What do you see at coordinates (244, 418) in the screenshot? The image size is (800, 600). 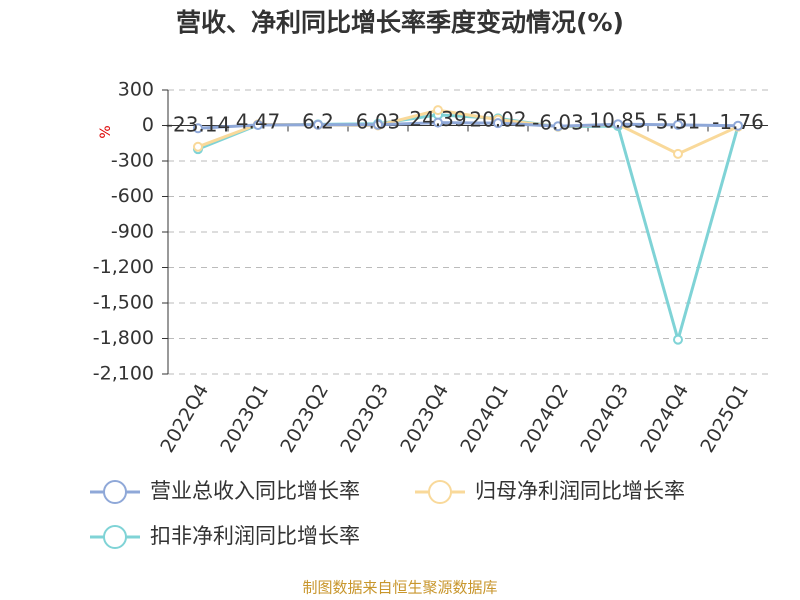 I see `x-tick-label: 2023Q1` at bounding box center [244, 418].